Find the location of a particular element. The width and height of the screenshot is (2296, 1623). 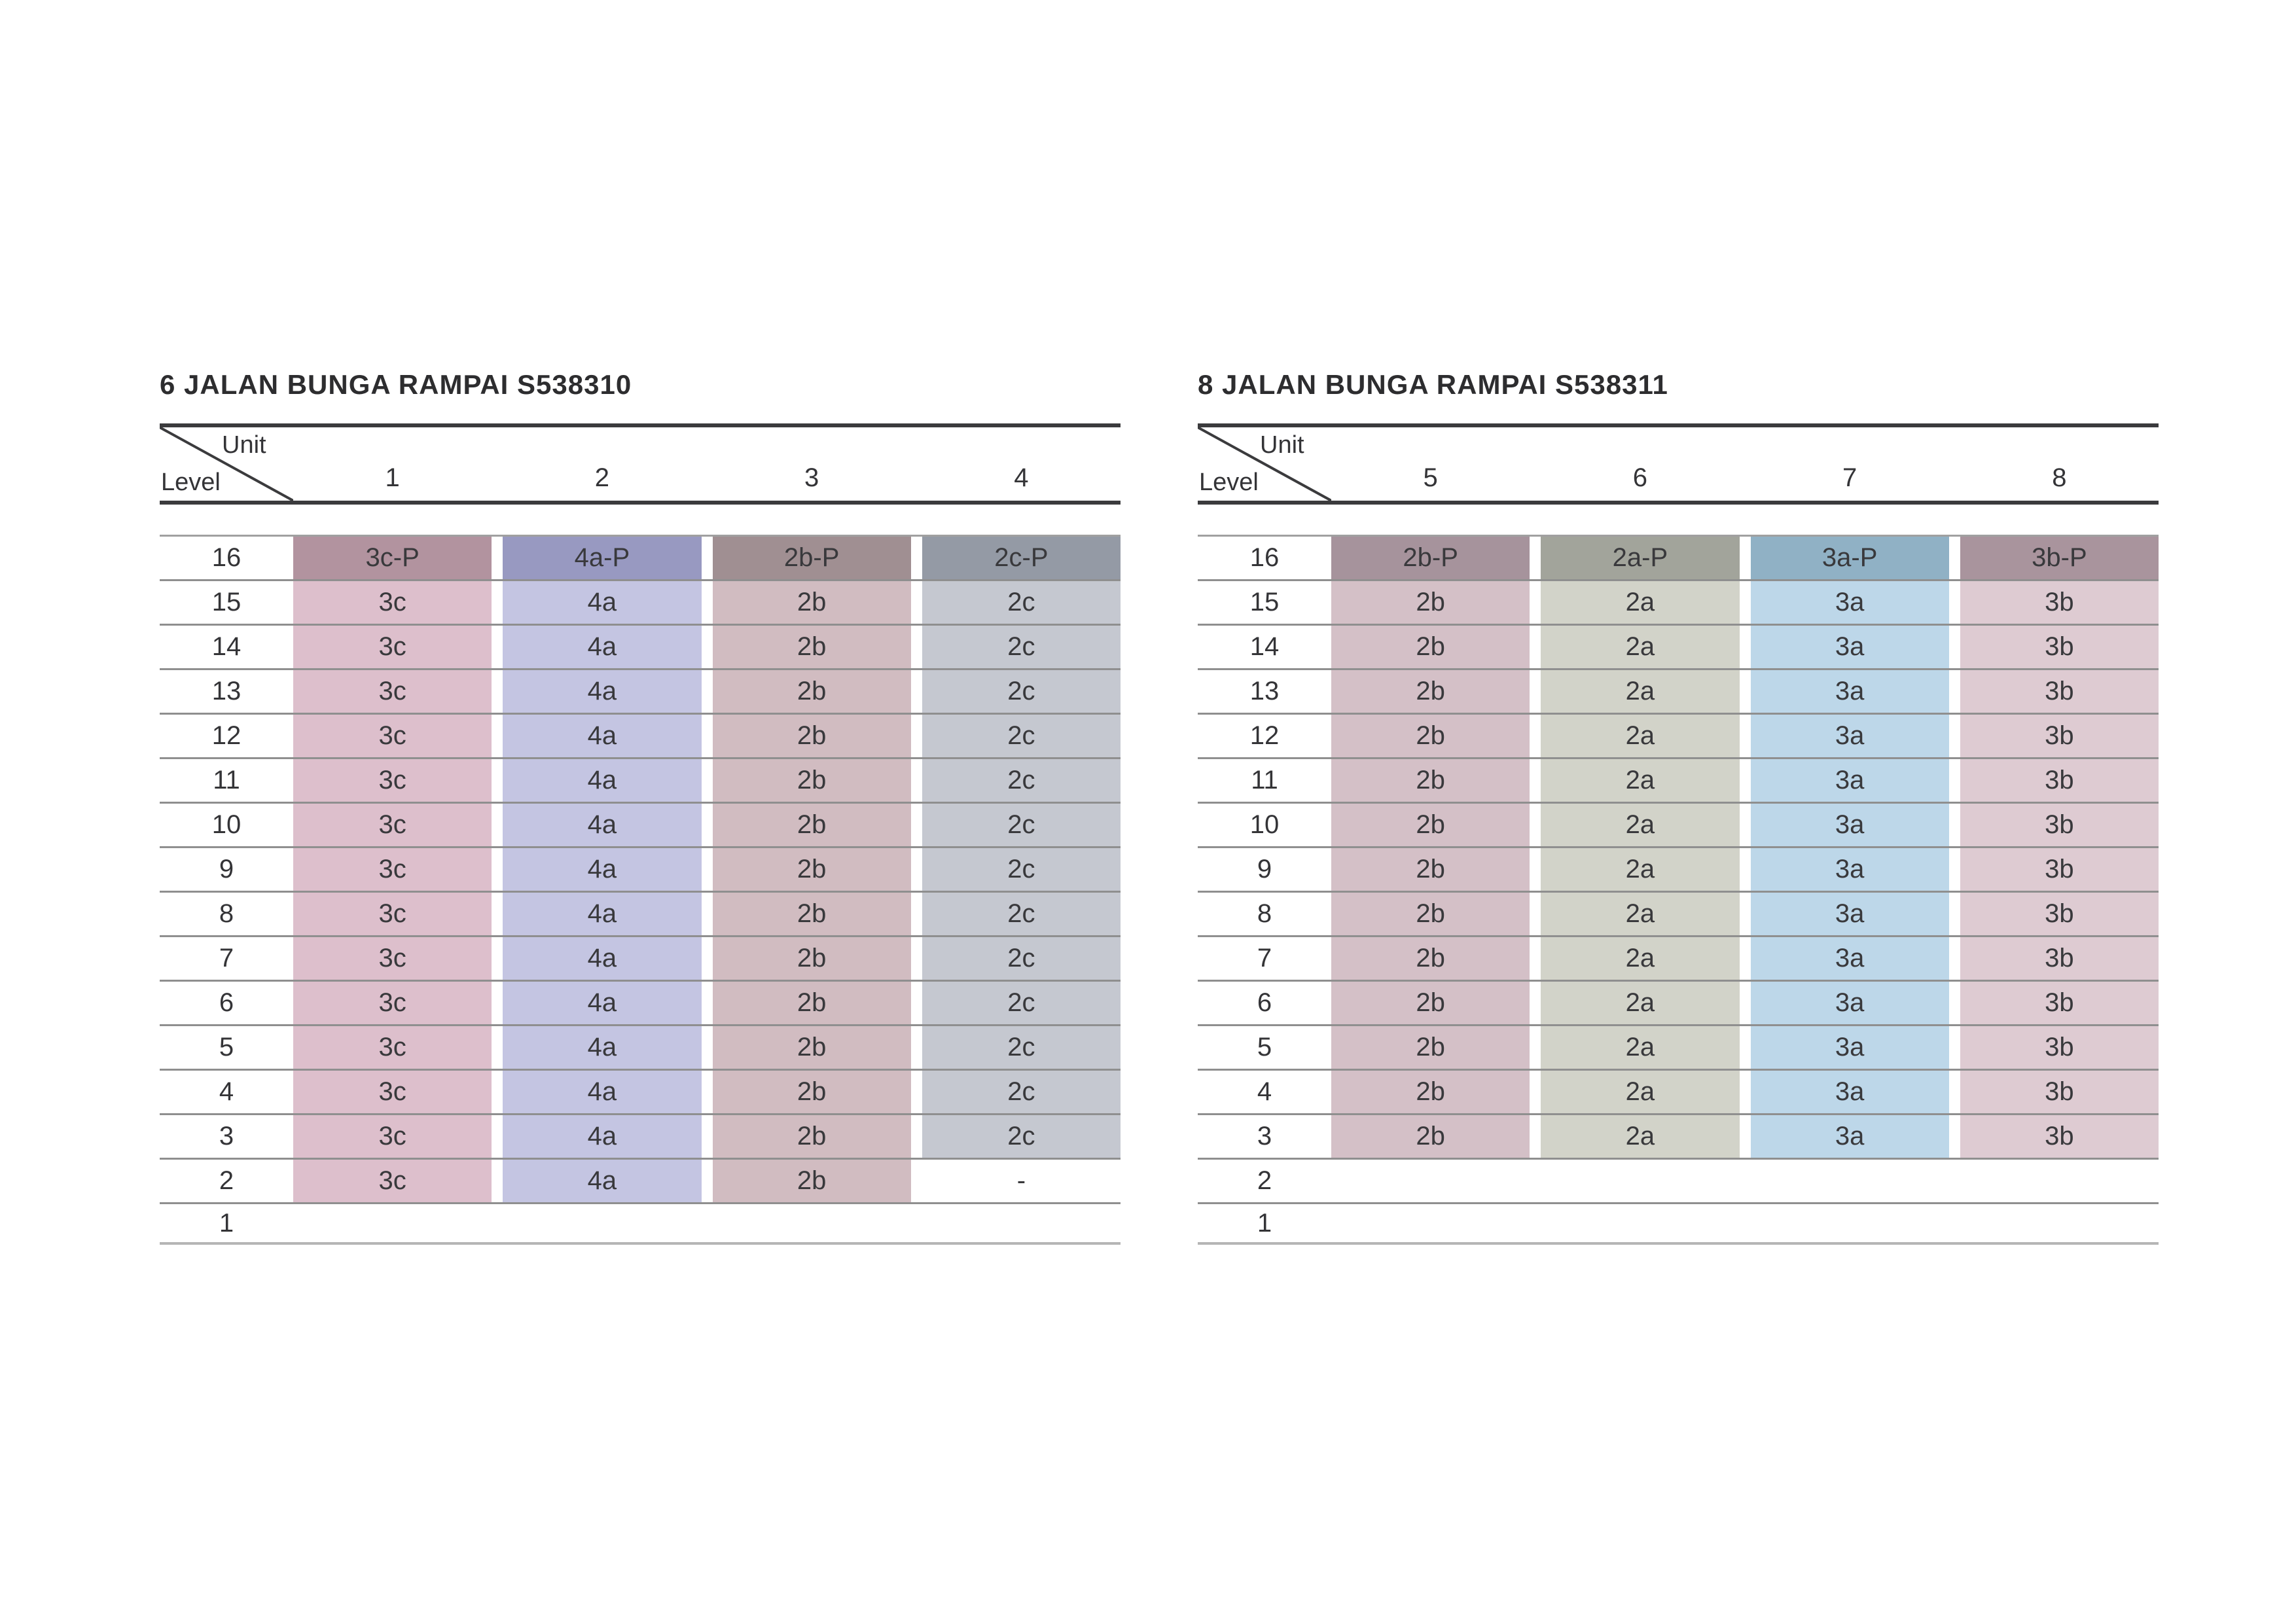

corner-unit-label: Unit is located at coordinates (1282, 445).